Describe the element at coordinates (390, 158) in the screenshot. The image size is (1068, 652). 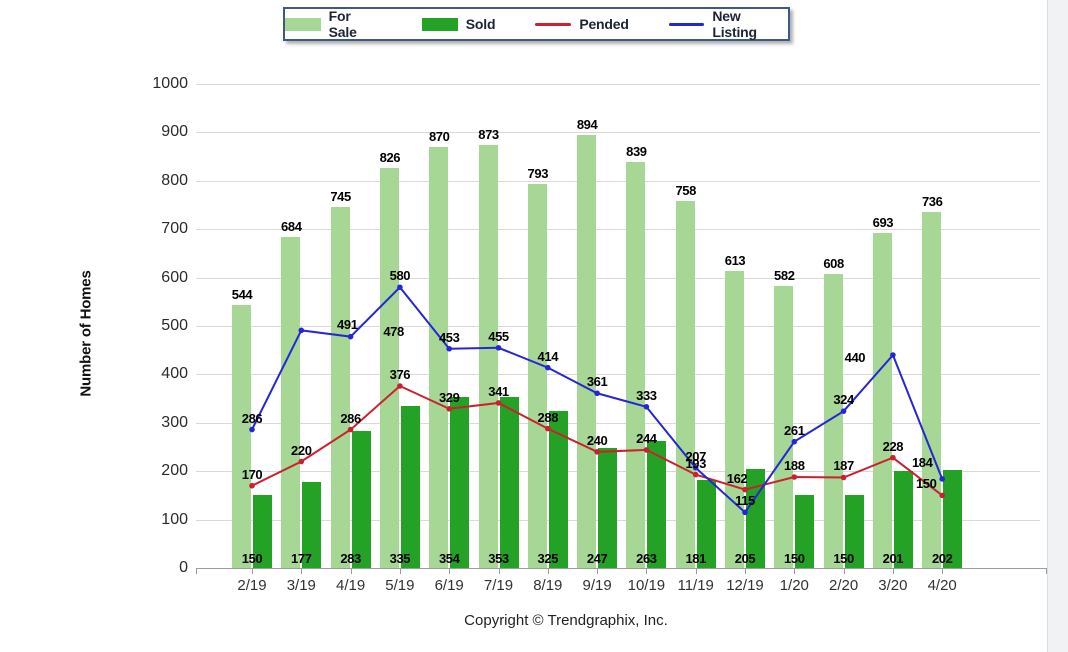
I see `bar-label-for-sale: 826` at that location.